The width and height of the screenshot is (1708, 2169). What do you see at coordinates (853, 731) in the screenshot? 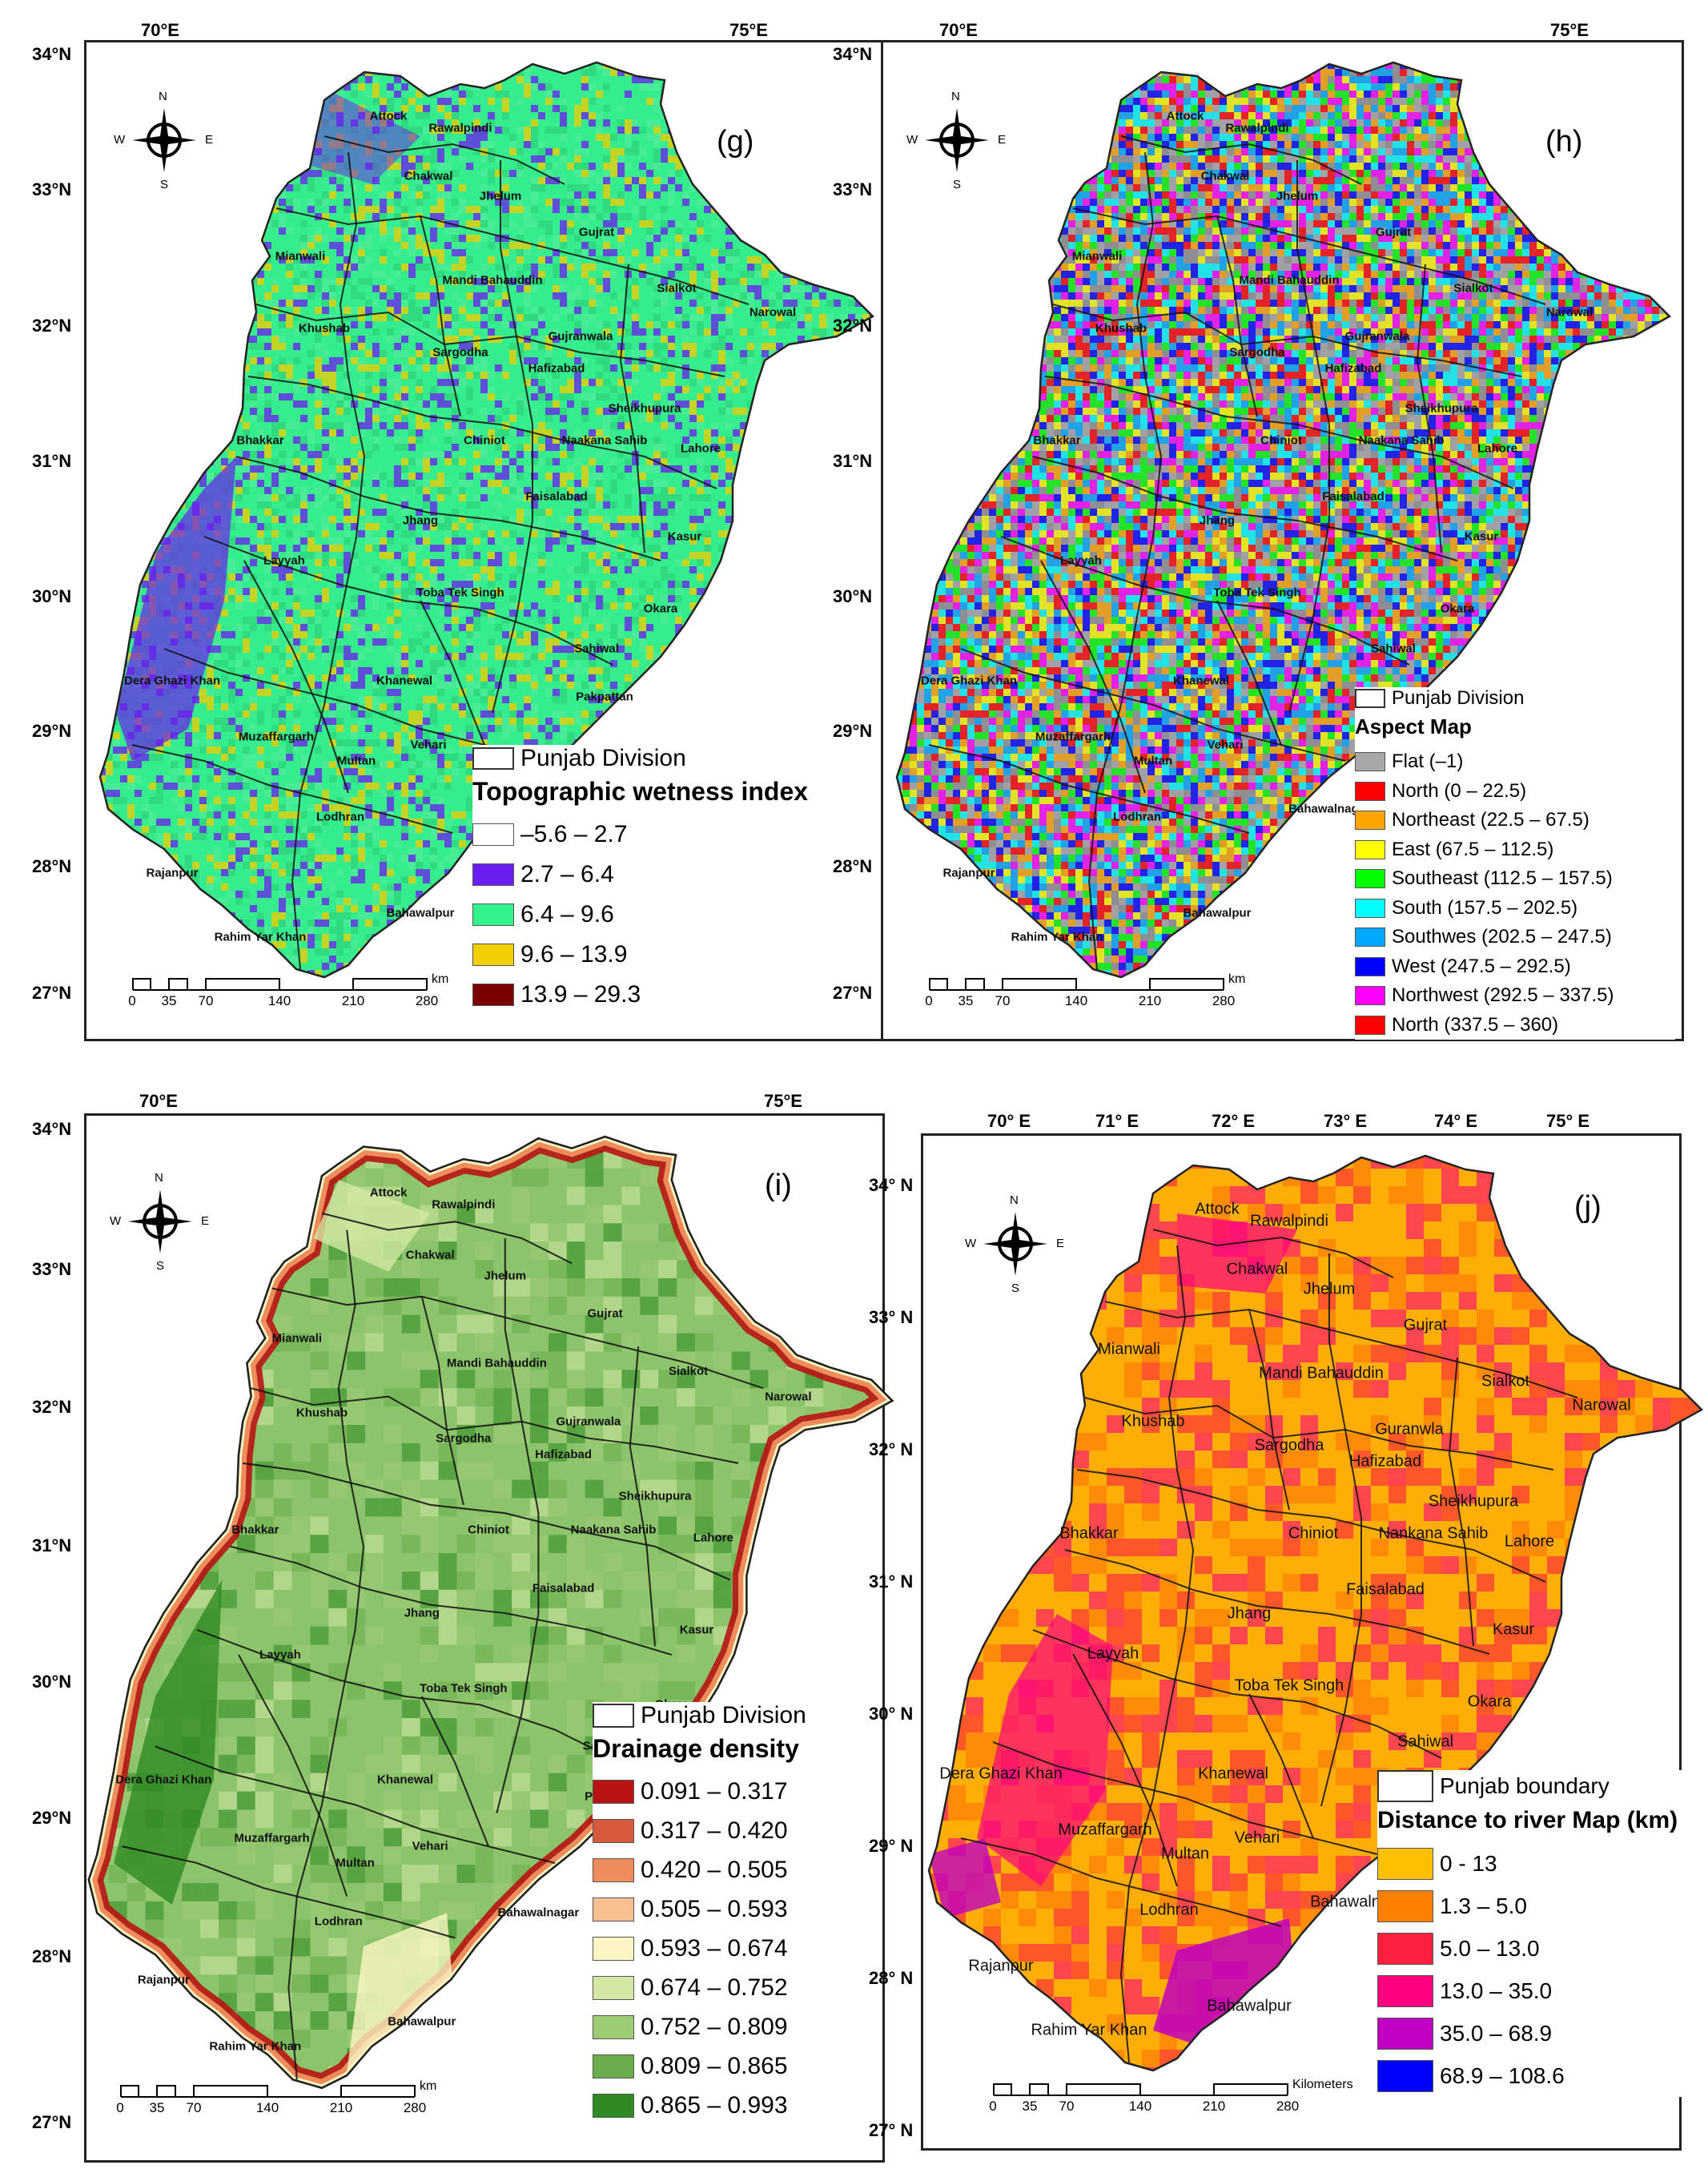
I see `latitude-tick: 29°N` at bounding box center [853, 731].